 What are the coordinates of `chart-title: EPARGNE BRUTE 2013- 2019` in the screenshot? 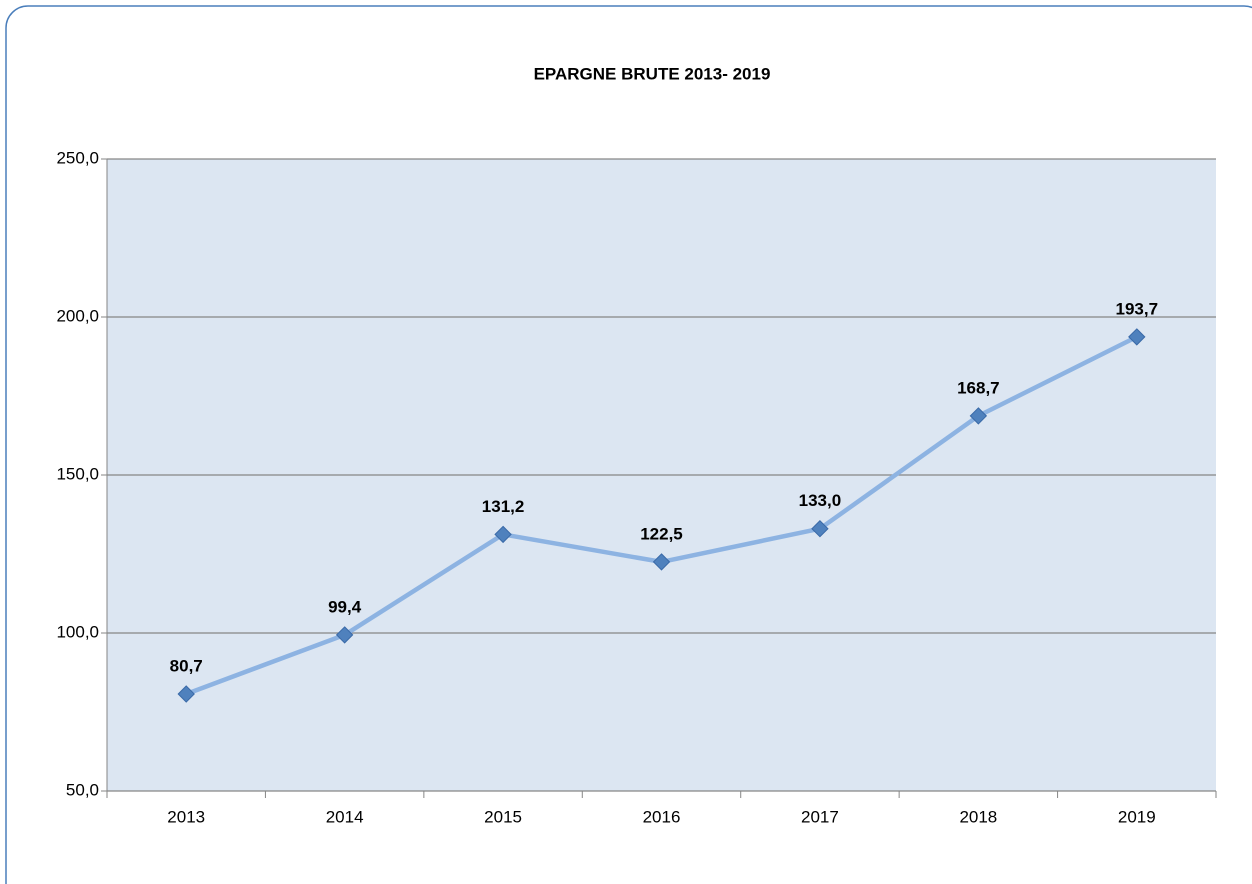 It's located at (652, 73).